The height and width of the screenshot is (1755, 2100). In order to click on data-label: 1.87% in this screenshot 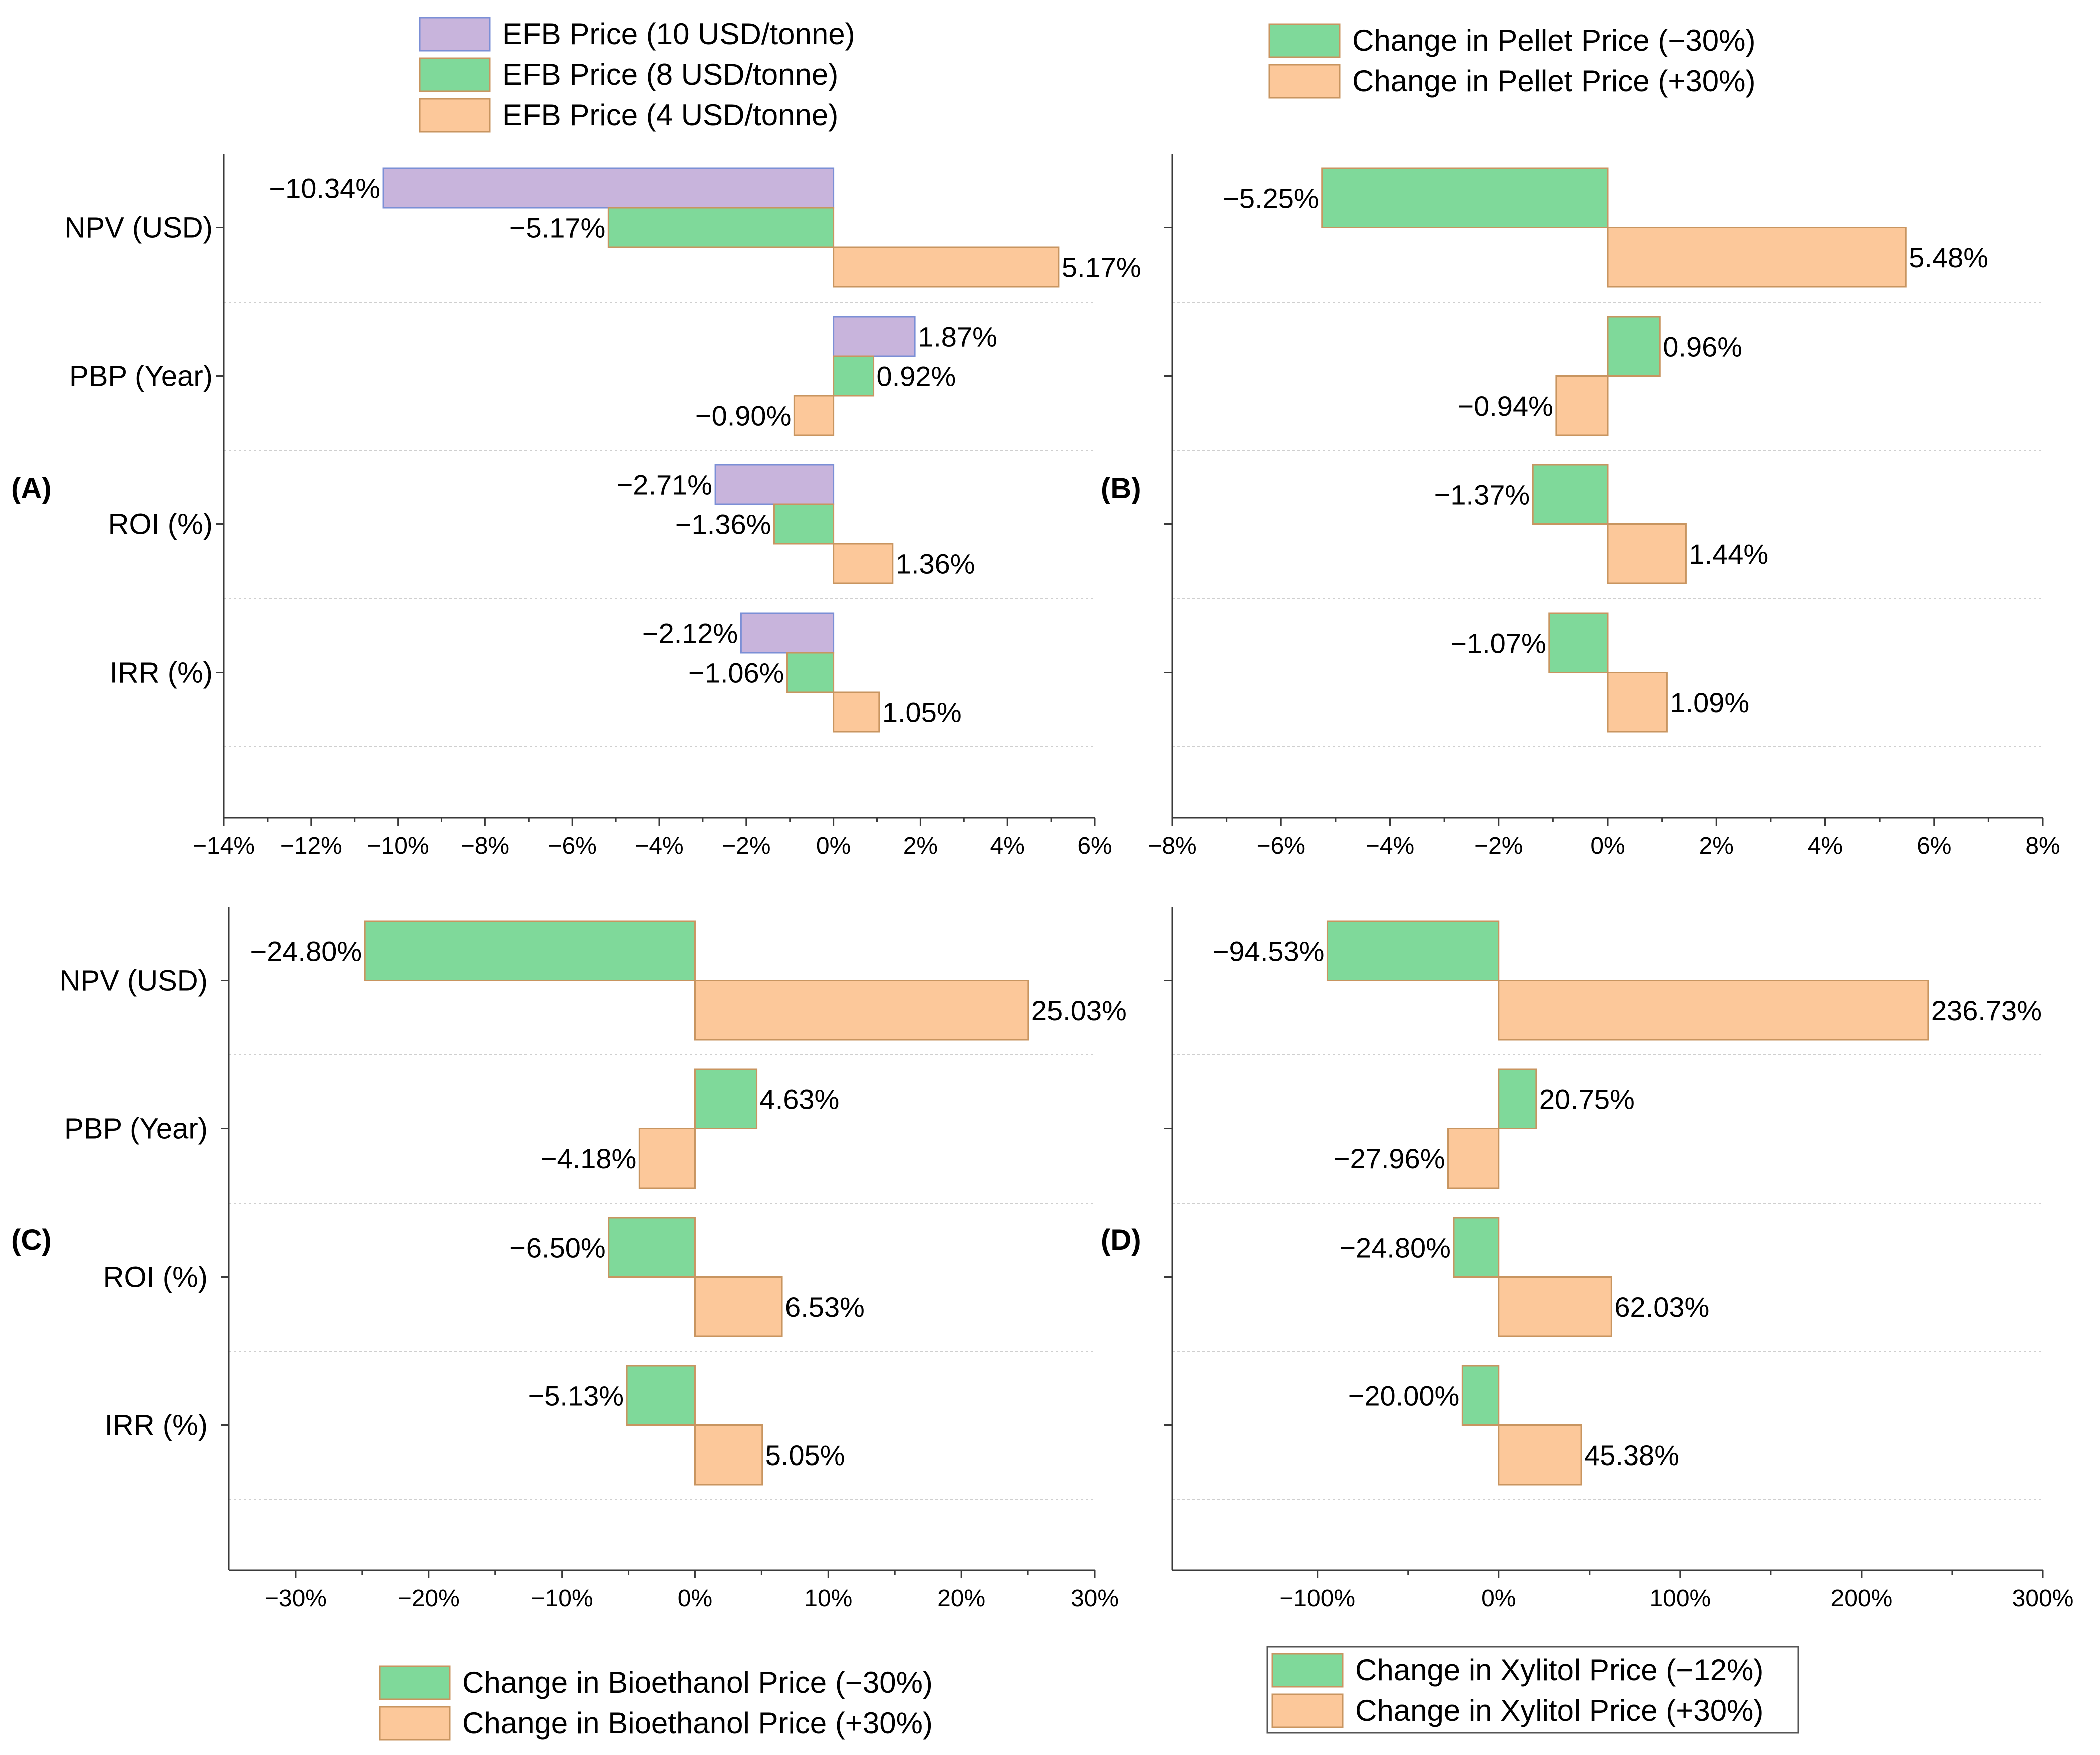, I will do `click(958, 337)`.